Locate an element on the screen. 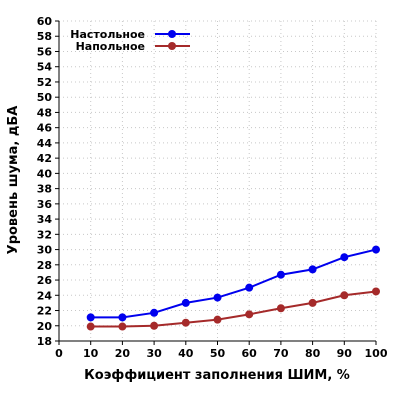 The height and width of the screenshot is (400, 400). x-tick-label: 50 is located at coordinates (218, 353).